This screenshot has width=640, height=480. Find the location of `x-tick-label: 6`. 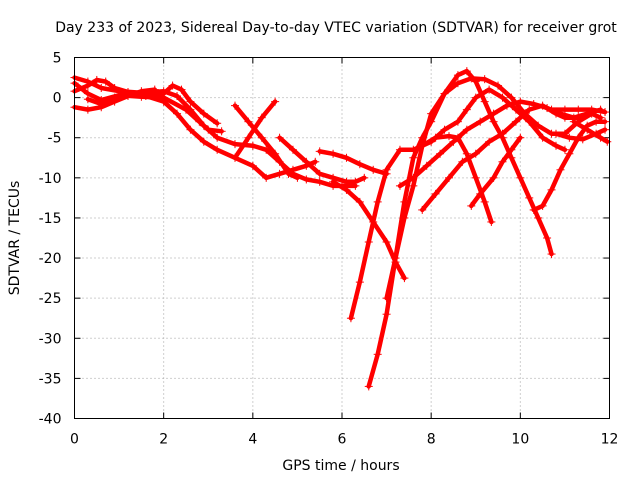

x-tick-label: 6 is located at coordinates (342, 440).